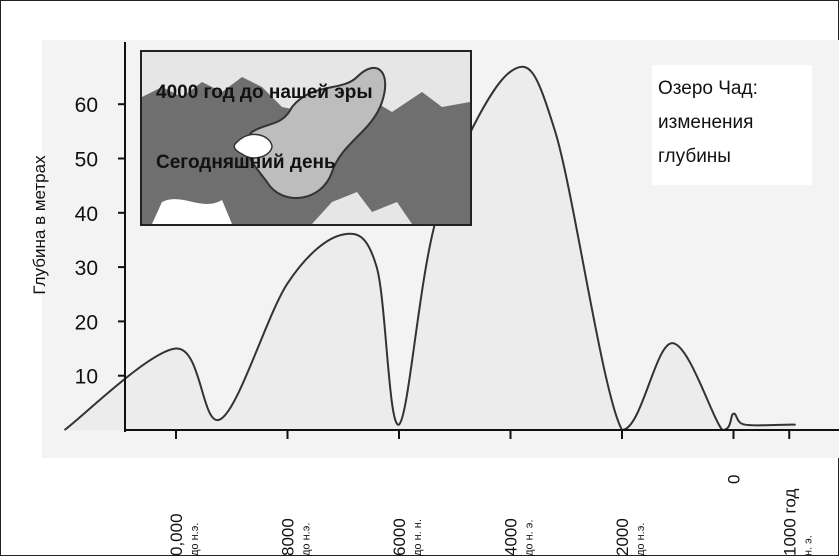  Describe the element at coordinates (86, 377) in the screenshot. I see `y-tick-label: 10` at that location.